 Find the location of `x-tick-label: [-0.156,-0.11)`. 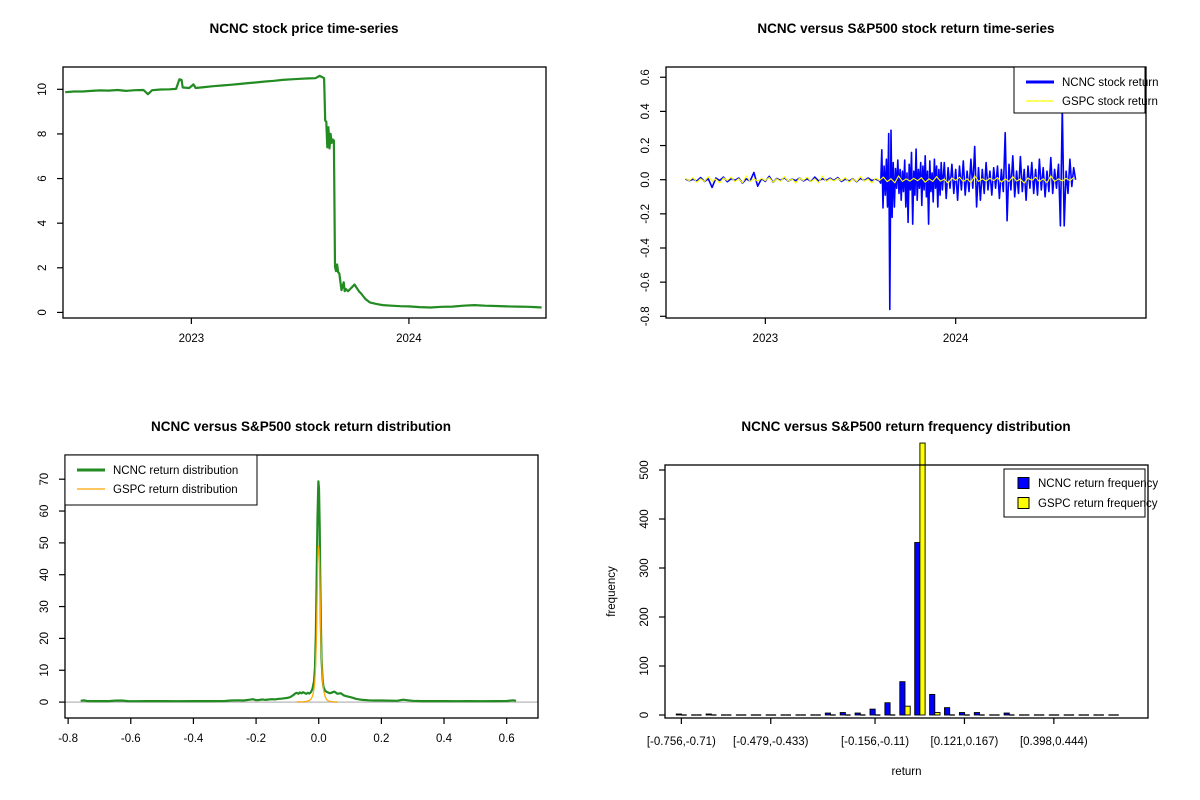

x-tick-label: [-0.156,-0.11) is located at coordinates (875, 742).